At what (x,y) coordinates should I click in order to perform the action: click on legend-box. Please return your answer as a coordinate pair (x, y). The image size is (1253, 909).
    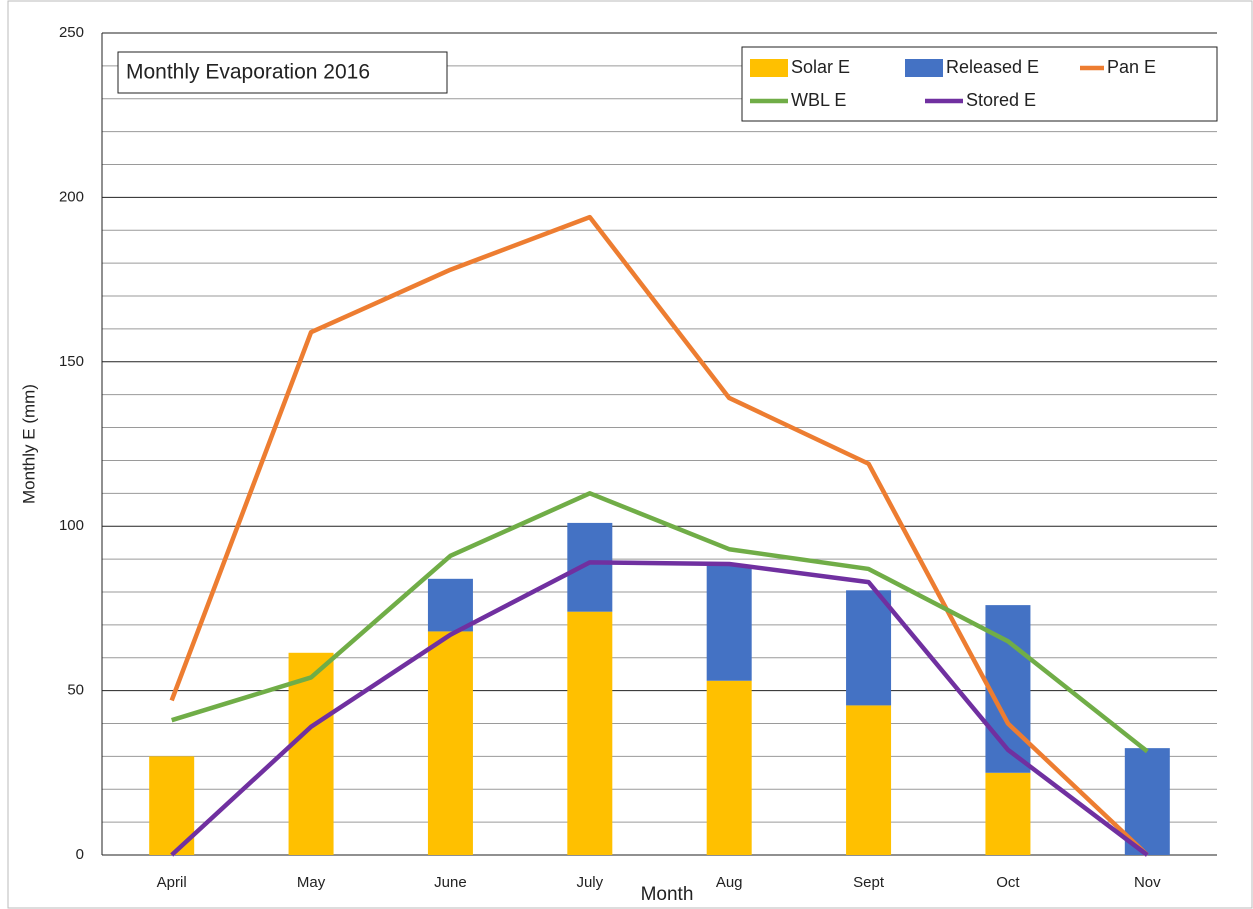
    Looking at the image, I should click on (979, 84).